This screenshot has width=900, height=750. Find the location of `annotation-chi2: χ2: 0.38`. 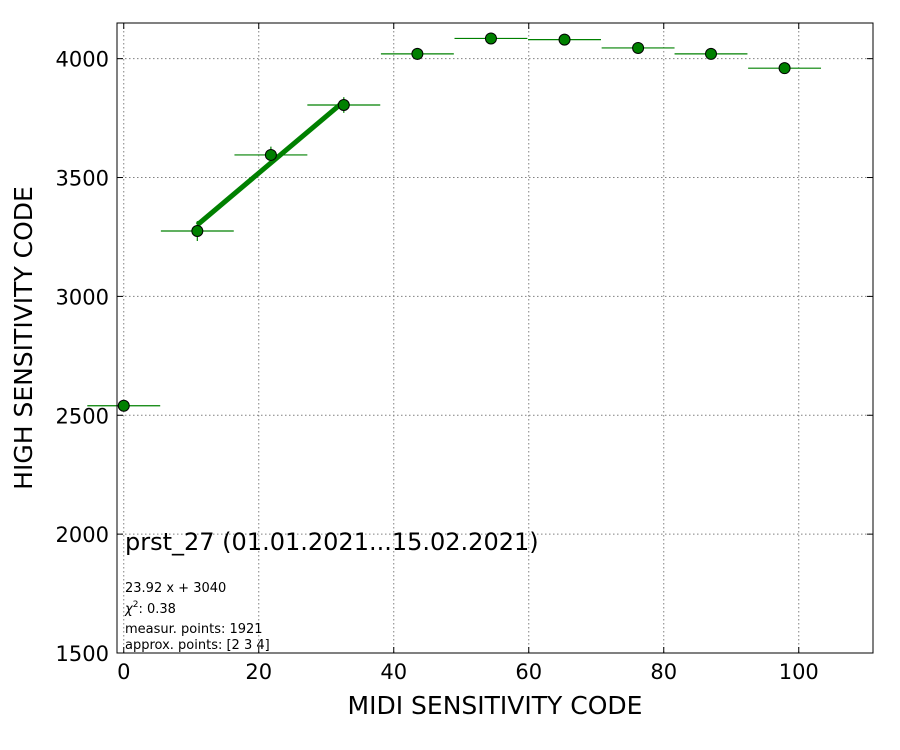

annotation-chi2: χ2: 0.38 is located at coordinates (150, 608).